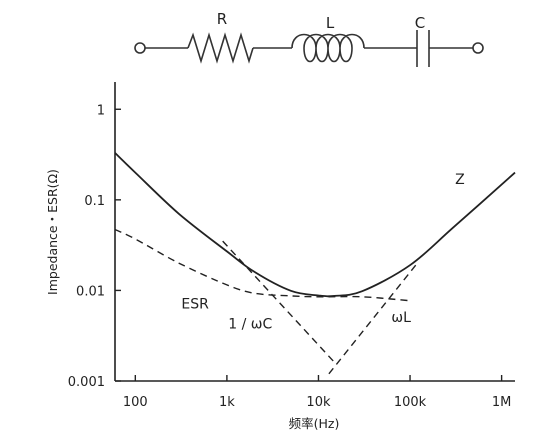 This screenshot has width=553, height=443. What do you see at coordinates (502, 402) in the screenshot?
I see `x-tick-label: 1M` at bounding box center [502, 402].